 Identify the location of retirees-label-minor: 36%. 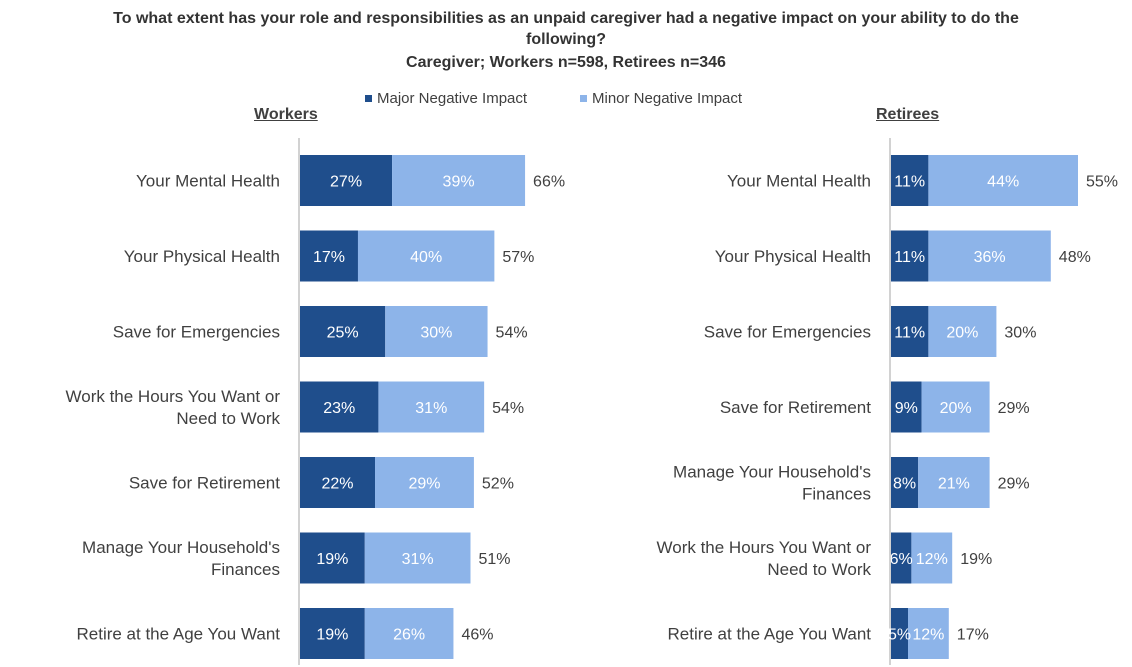
(990, 257).